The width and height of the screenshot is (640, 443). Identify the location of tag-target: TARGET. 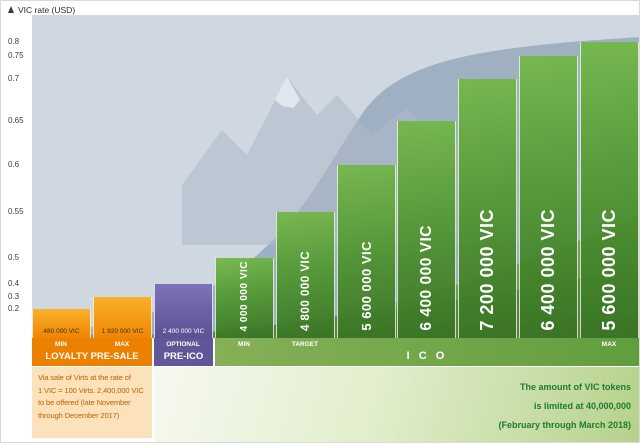
(305, 344).